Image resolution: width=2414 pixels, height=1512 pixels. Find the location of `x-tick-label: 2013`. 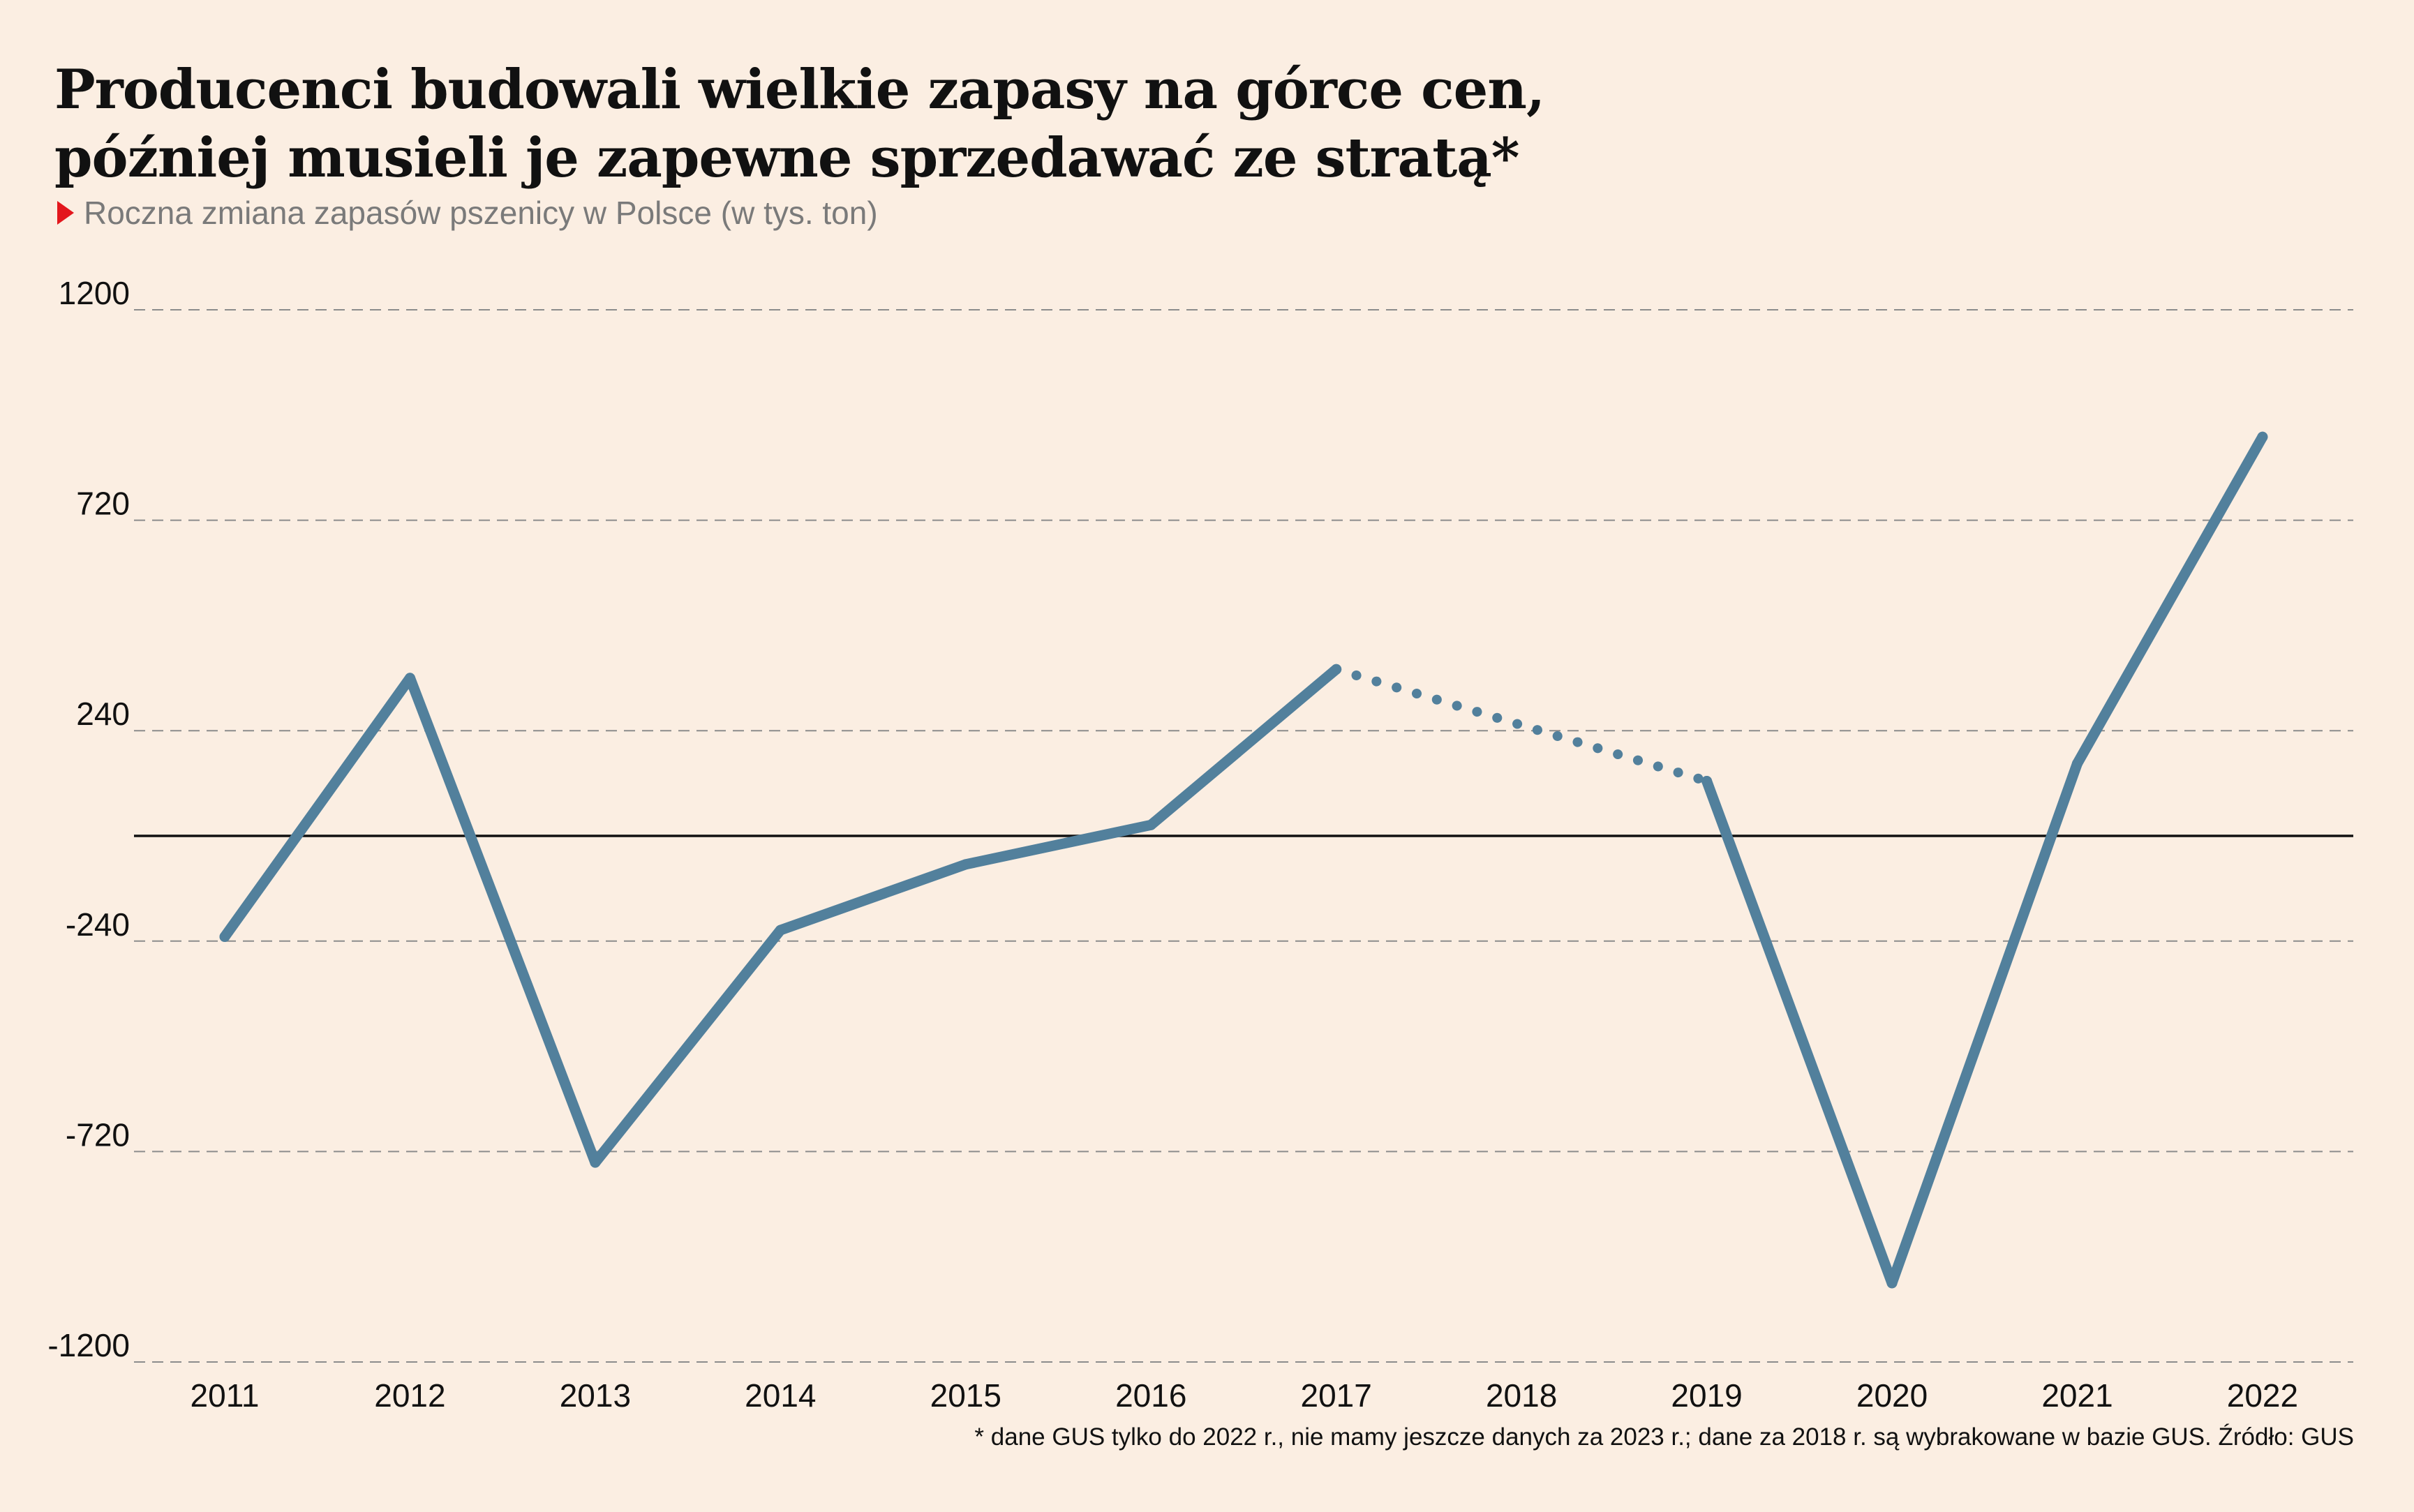

x-tick-label: 2013 is located at coordinates (596, 1395).